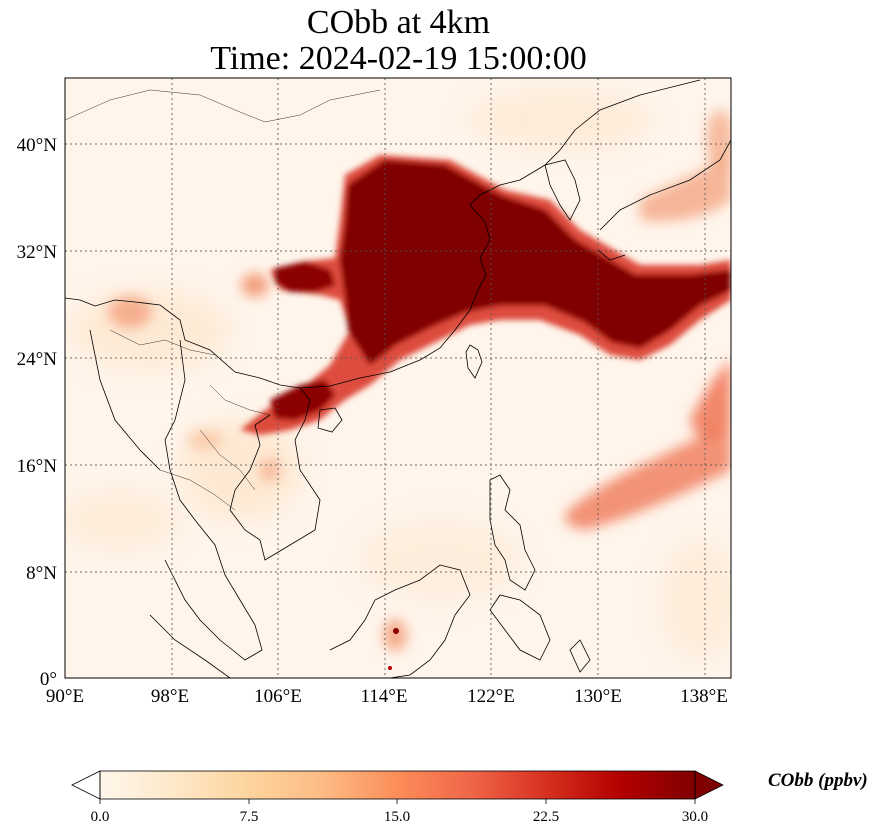 This screenshot has width=887, height=836. I want to click on colorbar-tick-label: 22.5, so click(546, 817).